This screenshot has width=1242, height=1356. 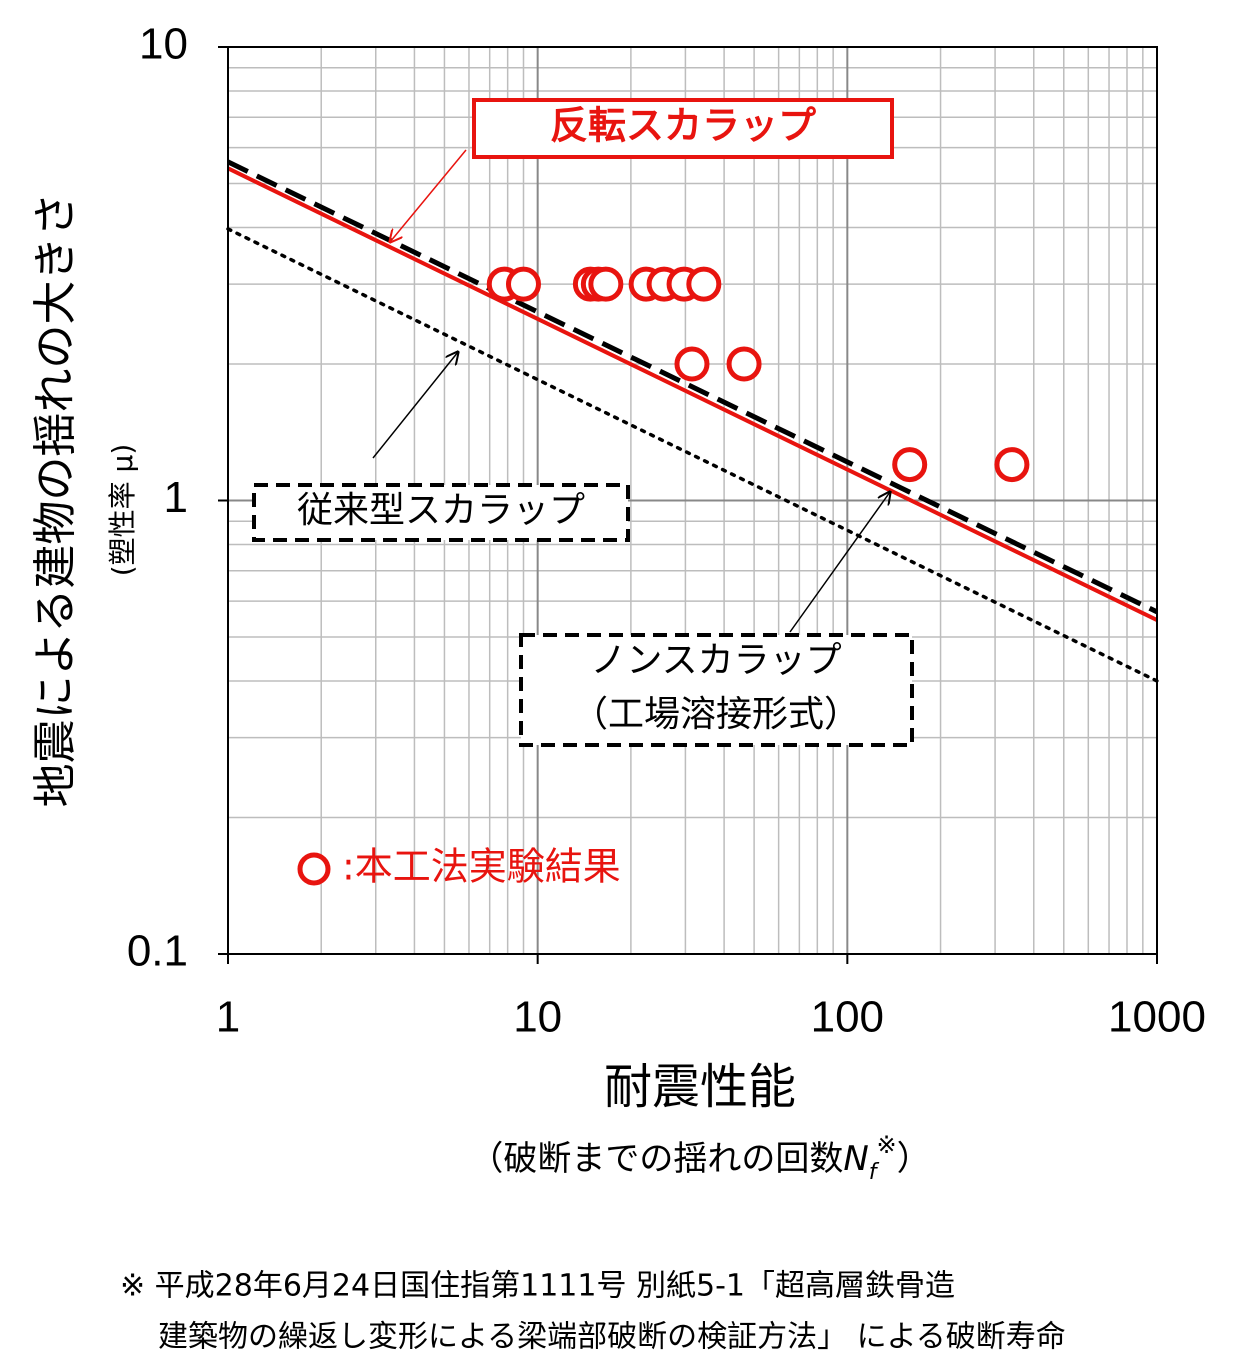 What do you see at coordinates (481, 867) in the screenshot?
I see `legend-label: :本工法実験結果` at bounding box center [481, 867].